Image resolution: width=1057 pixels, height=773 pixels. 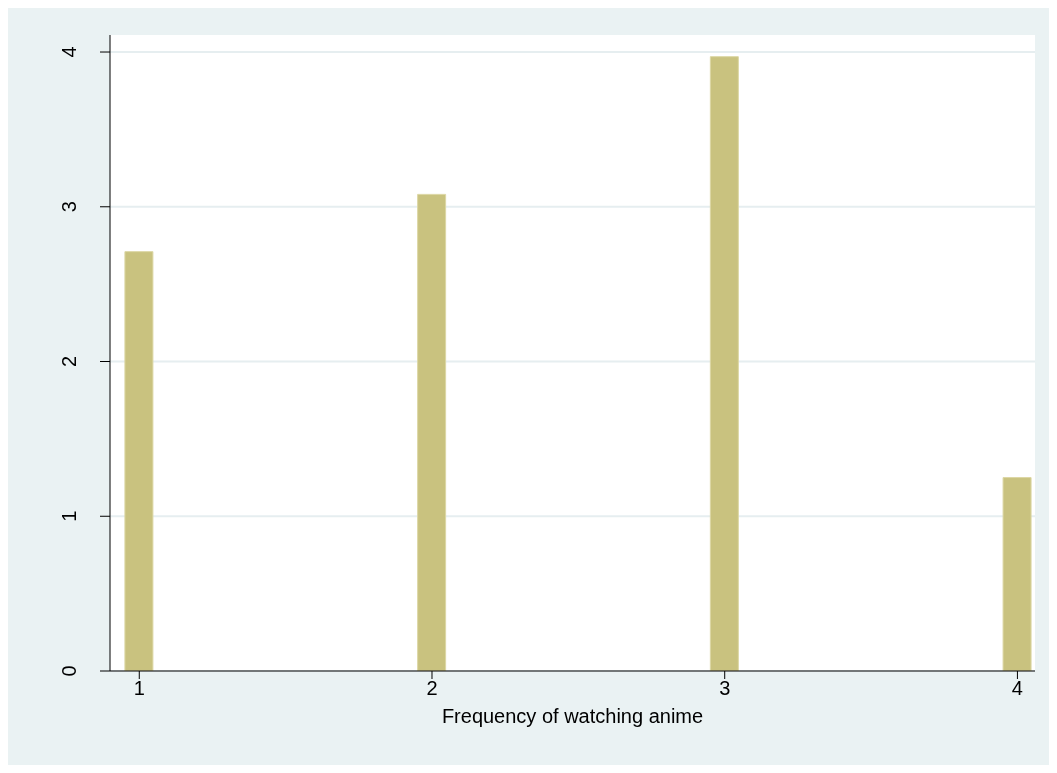 I want to click on x-tick-label: 2, so click(x=432, y=688).